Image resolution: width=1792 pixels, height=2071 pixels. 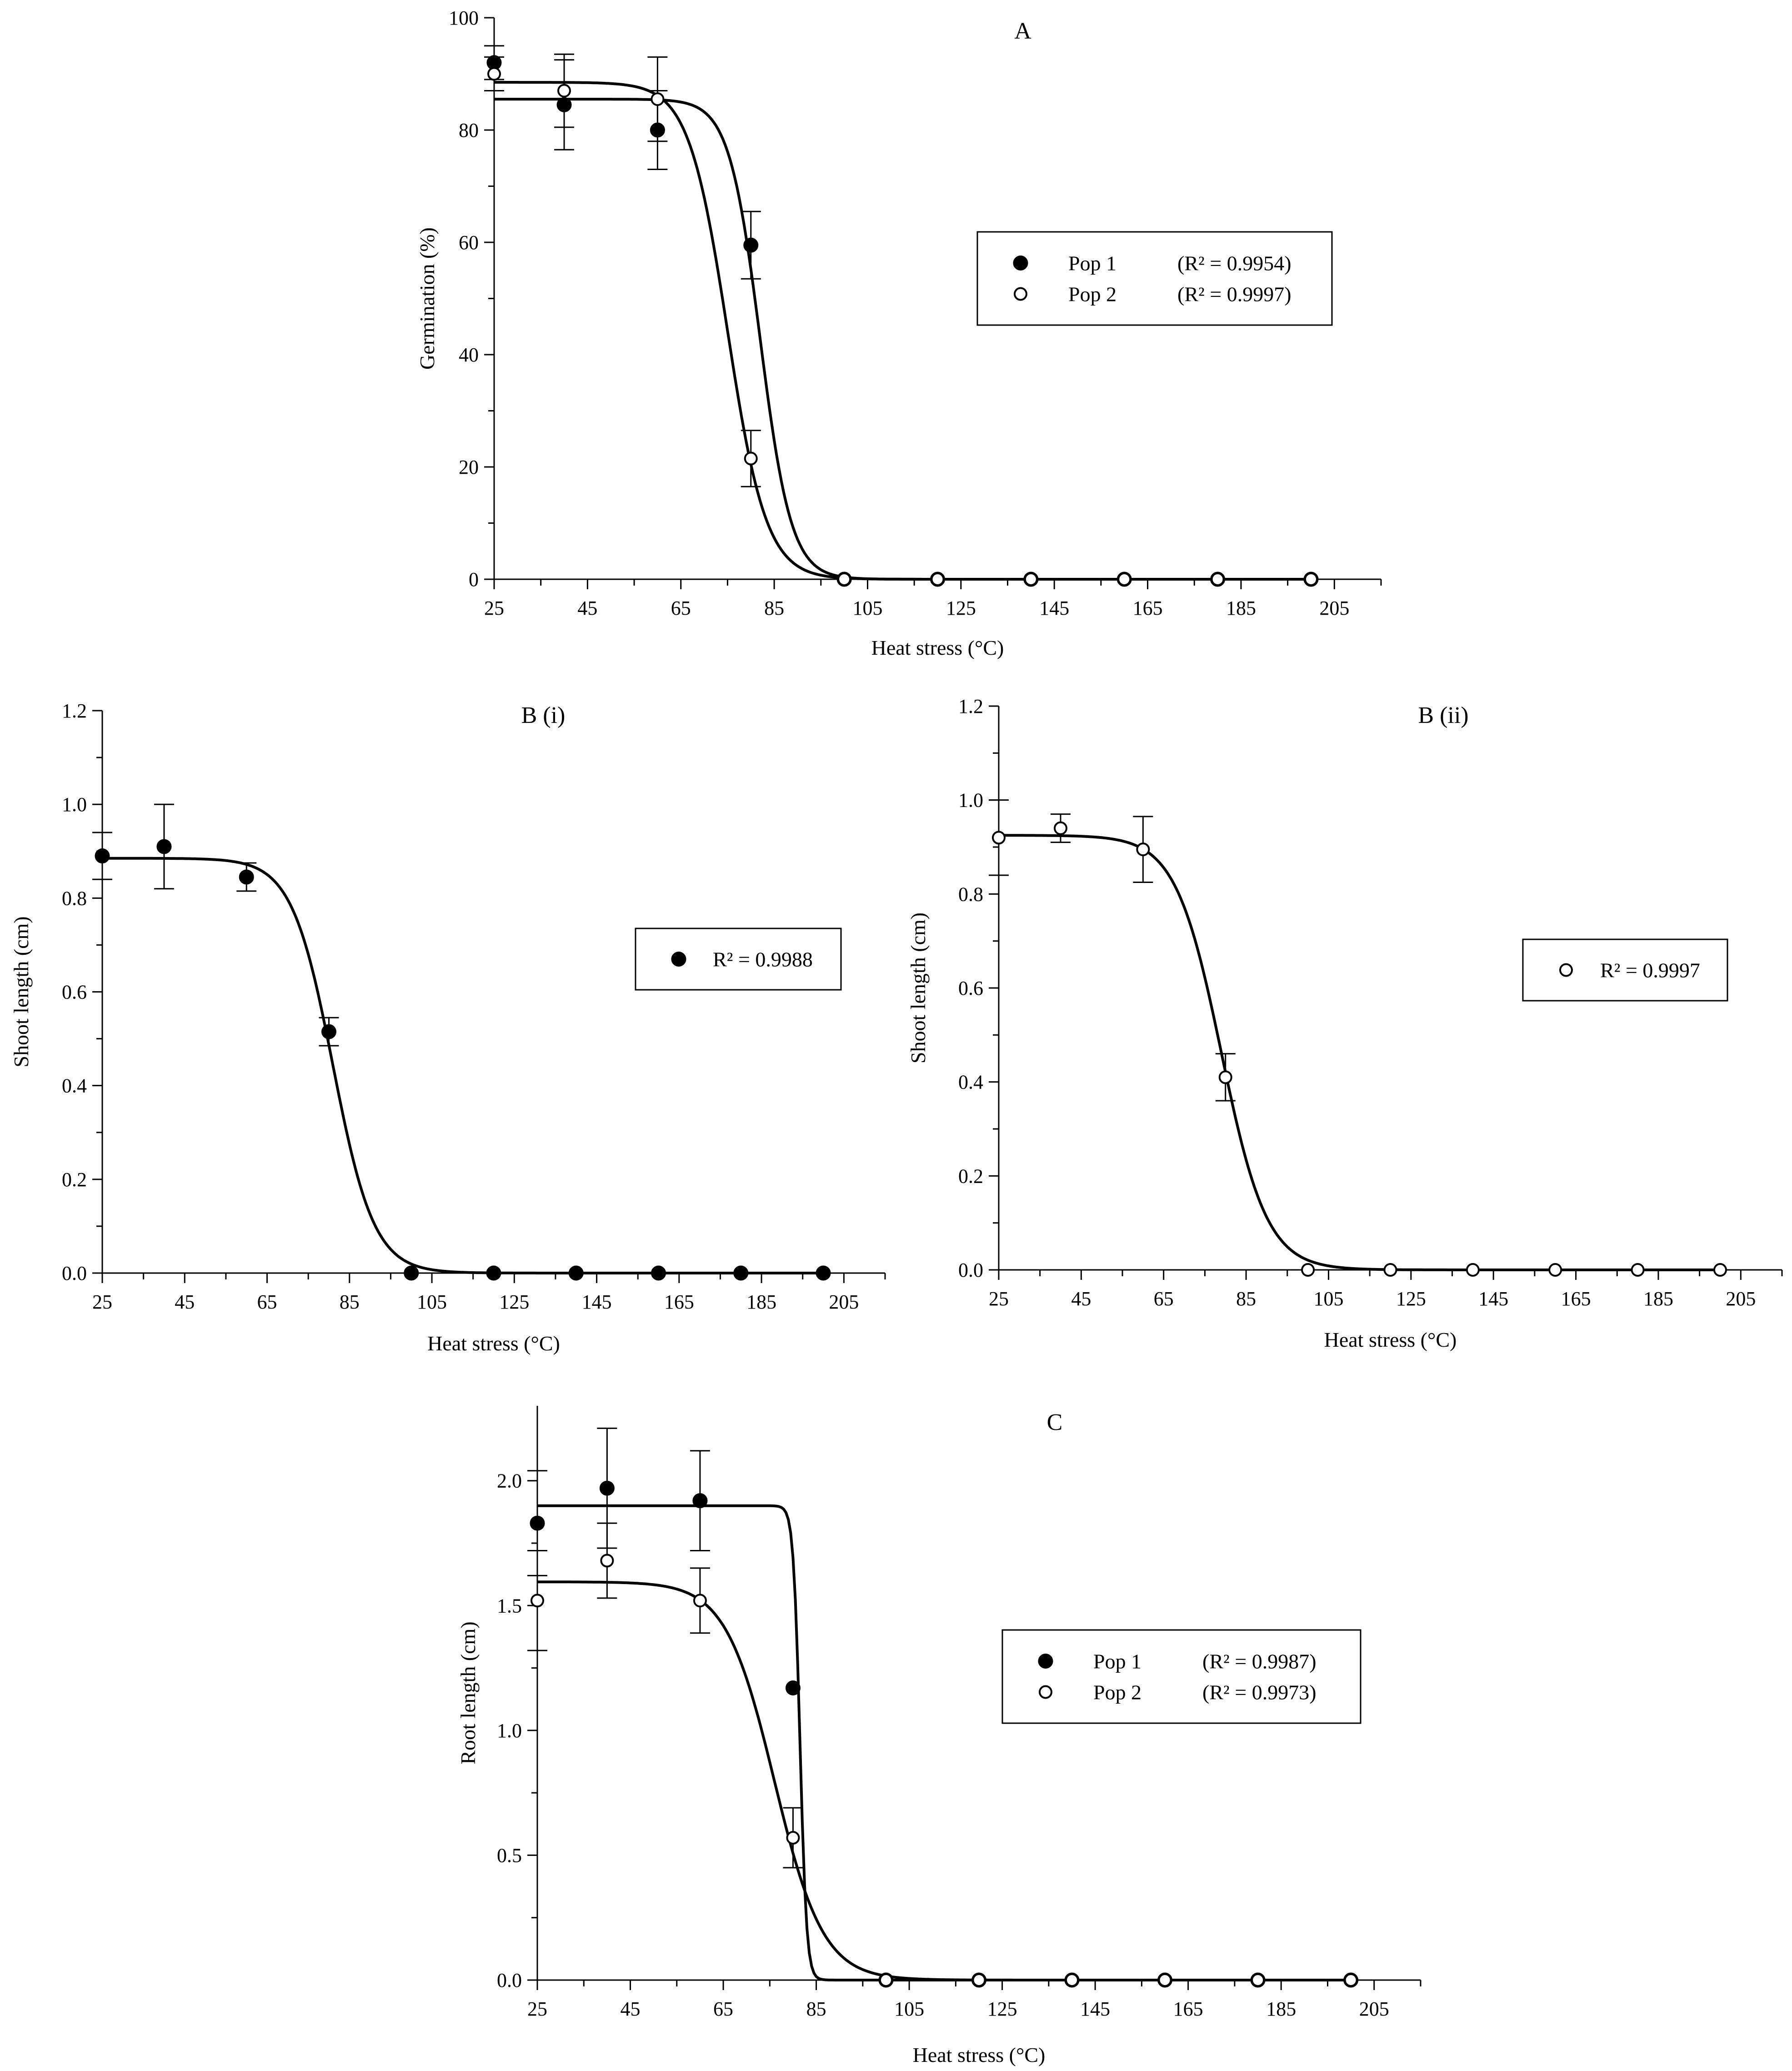 I want to click on y-axis-title: Root length (cm), so click(x=468, y=1693).